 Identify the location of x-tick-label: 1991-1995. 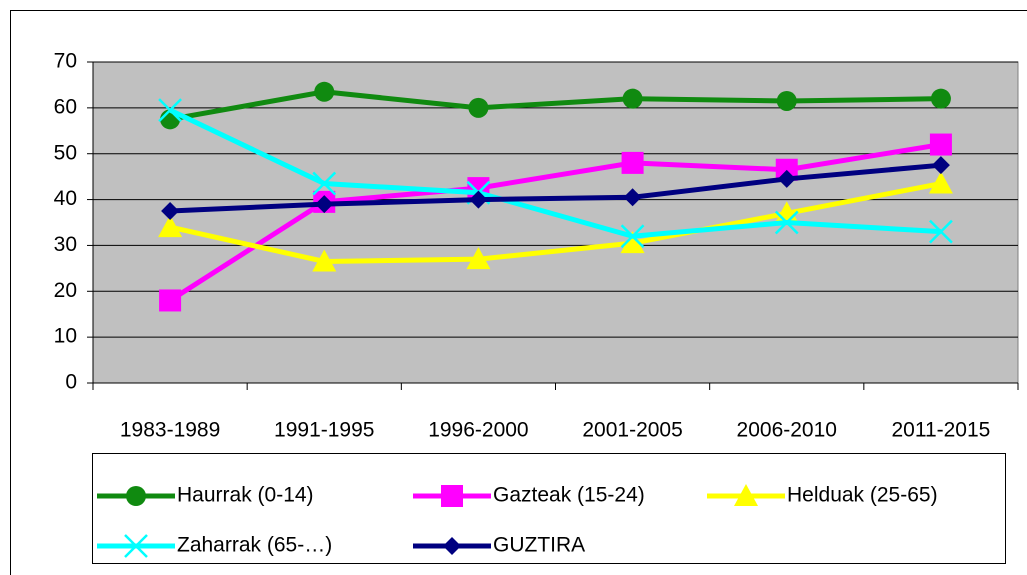
(324, 430).